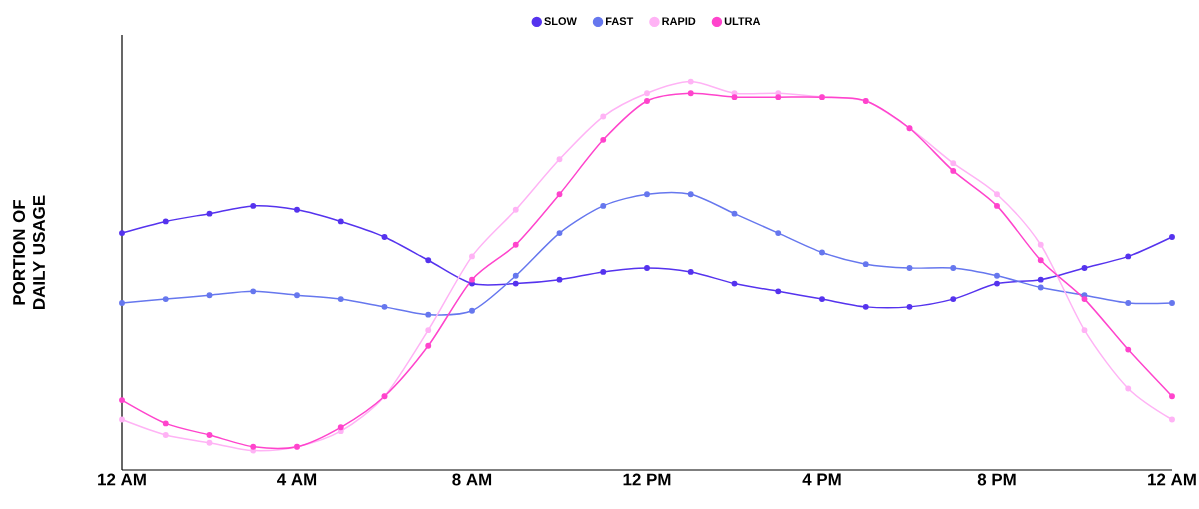 The width and height of the screenshot is (1199, 509). What do you see at coordinates (647, 479) in the screenshot?
I see `x-tick-label: 12 PM` at bounding box center [647, 479].